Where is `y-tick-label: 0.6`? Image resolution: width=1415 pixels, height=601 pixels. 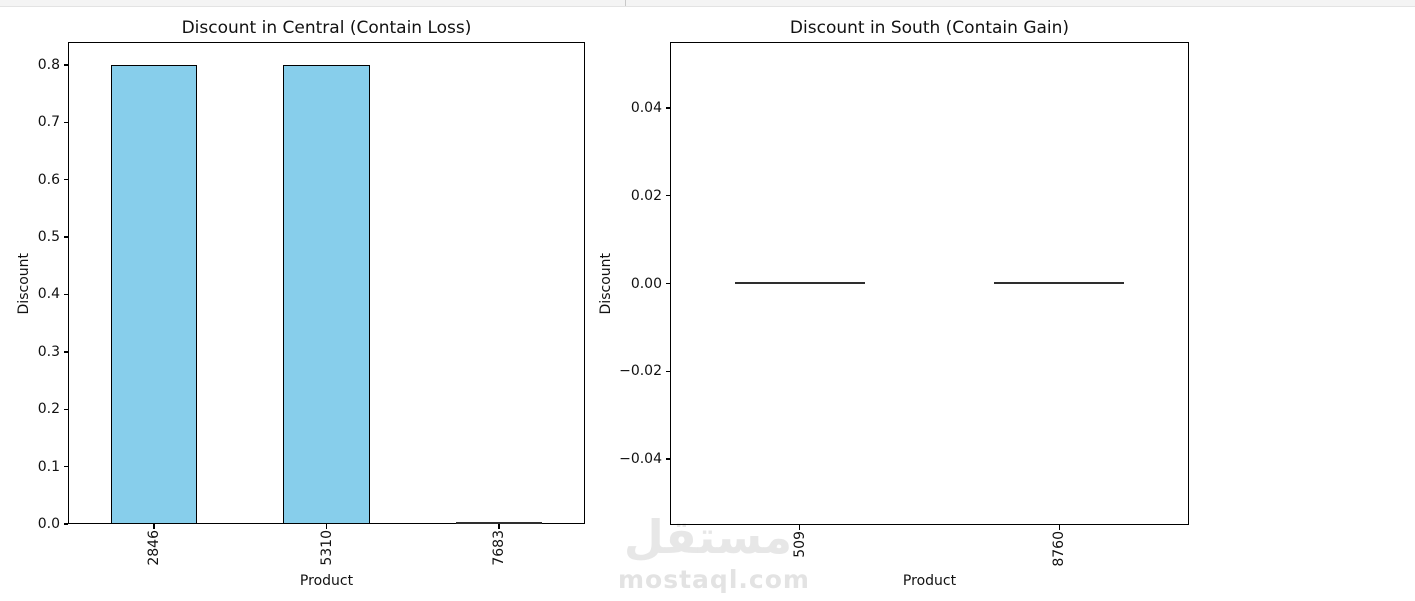
y-tick-label: 0.6 is located at coordinates (48, 179).